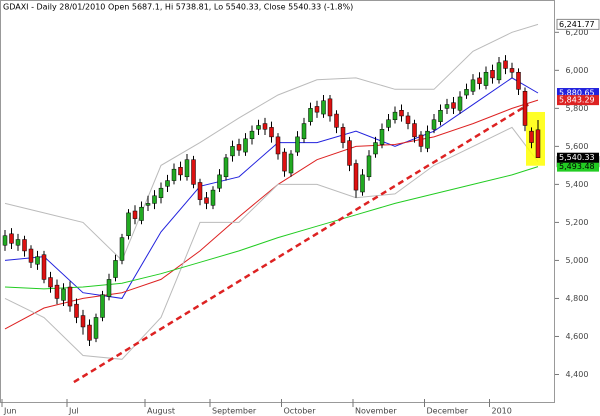 Image resolution: width=600 pixels, height=416 pixels. I want to click on y-tick-label: 6,000, so click(577, 70).